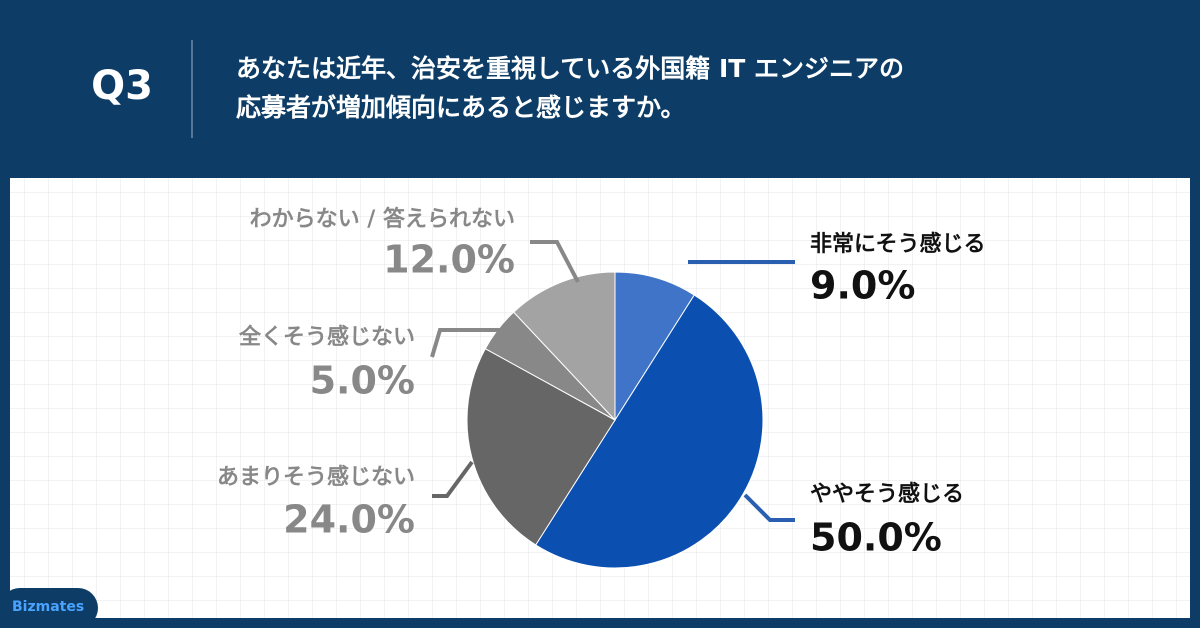 The width and height of the screenshot is (1200, 628). What do you see at coordinates (122, 86) in the screenshot?
I see `question-number: Q3` at bounding box center [122, 86].